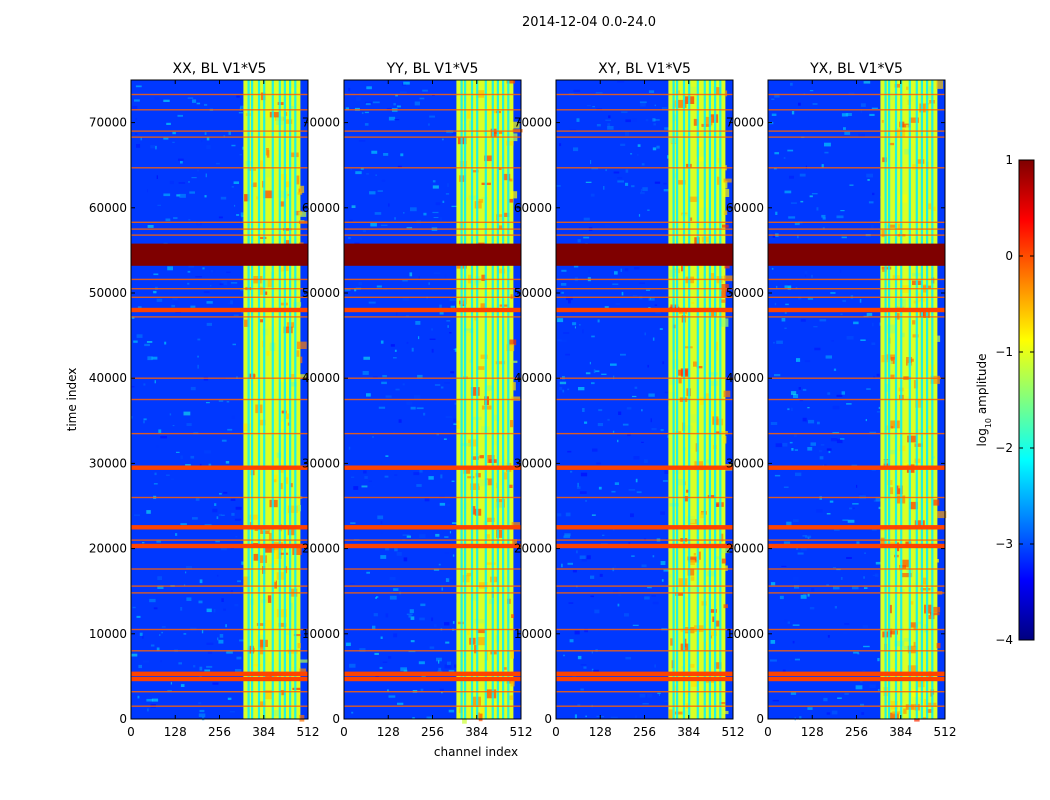  Describe the element at coordinates (745, 634) in the screenshot. I see `y-tick-label: 10000` at that location.